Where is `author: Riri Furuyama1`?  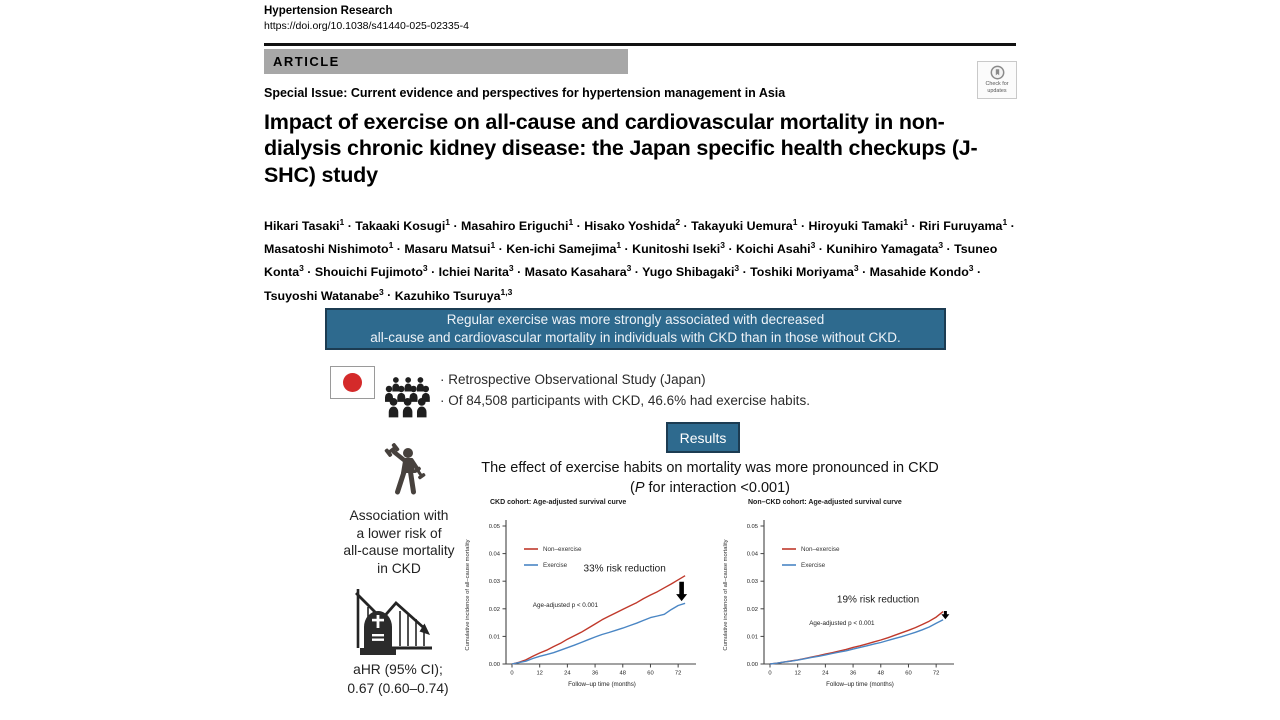
author: Riri Furuyama1 is located at coordinates (963, 225).